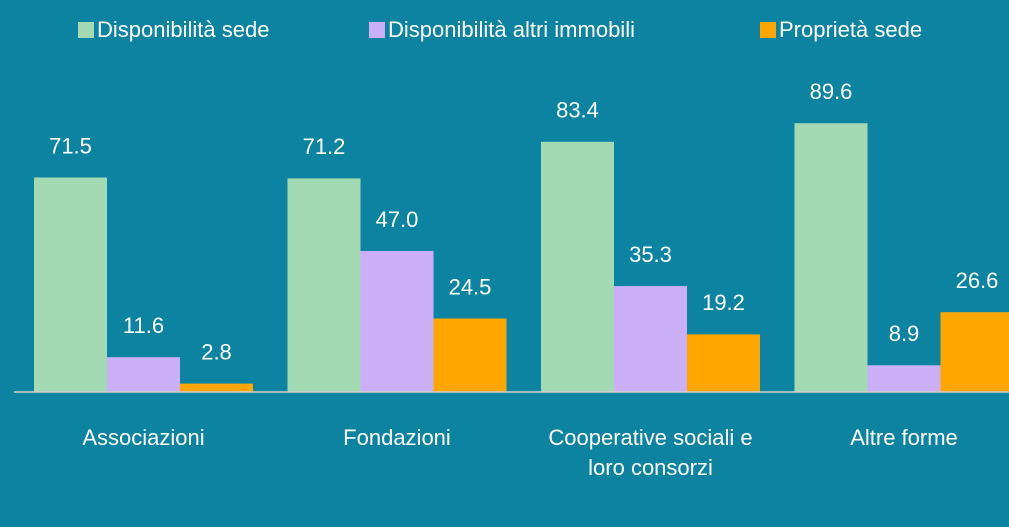 The image size is (1009, 527). Describe the element at coordinates (831, 91) in the screenshot. I see `data-label: 89.6` at that location.